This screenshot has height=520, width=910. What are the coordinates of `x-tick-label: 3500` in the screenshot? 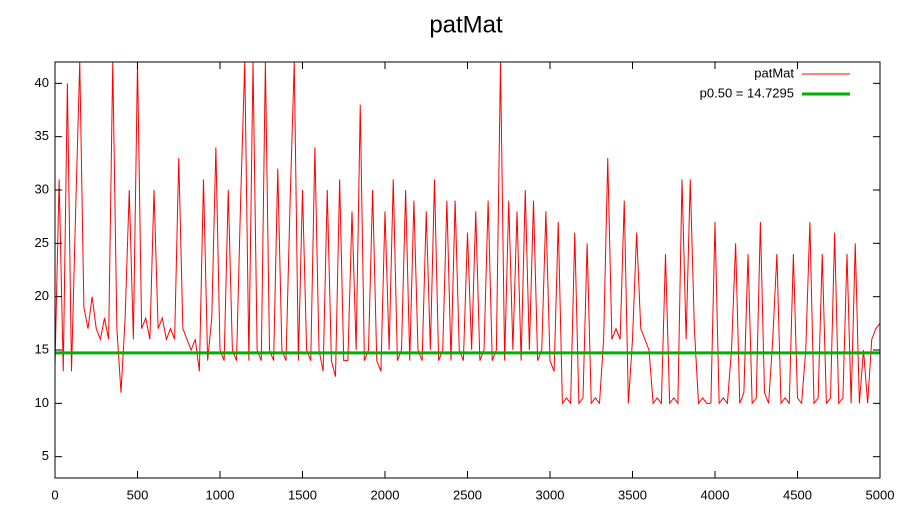 It's located at (632, 494).